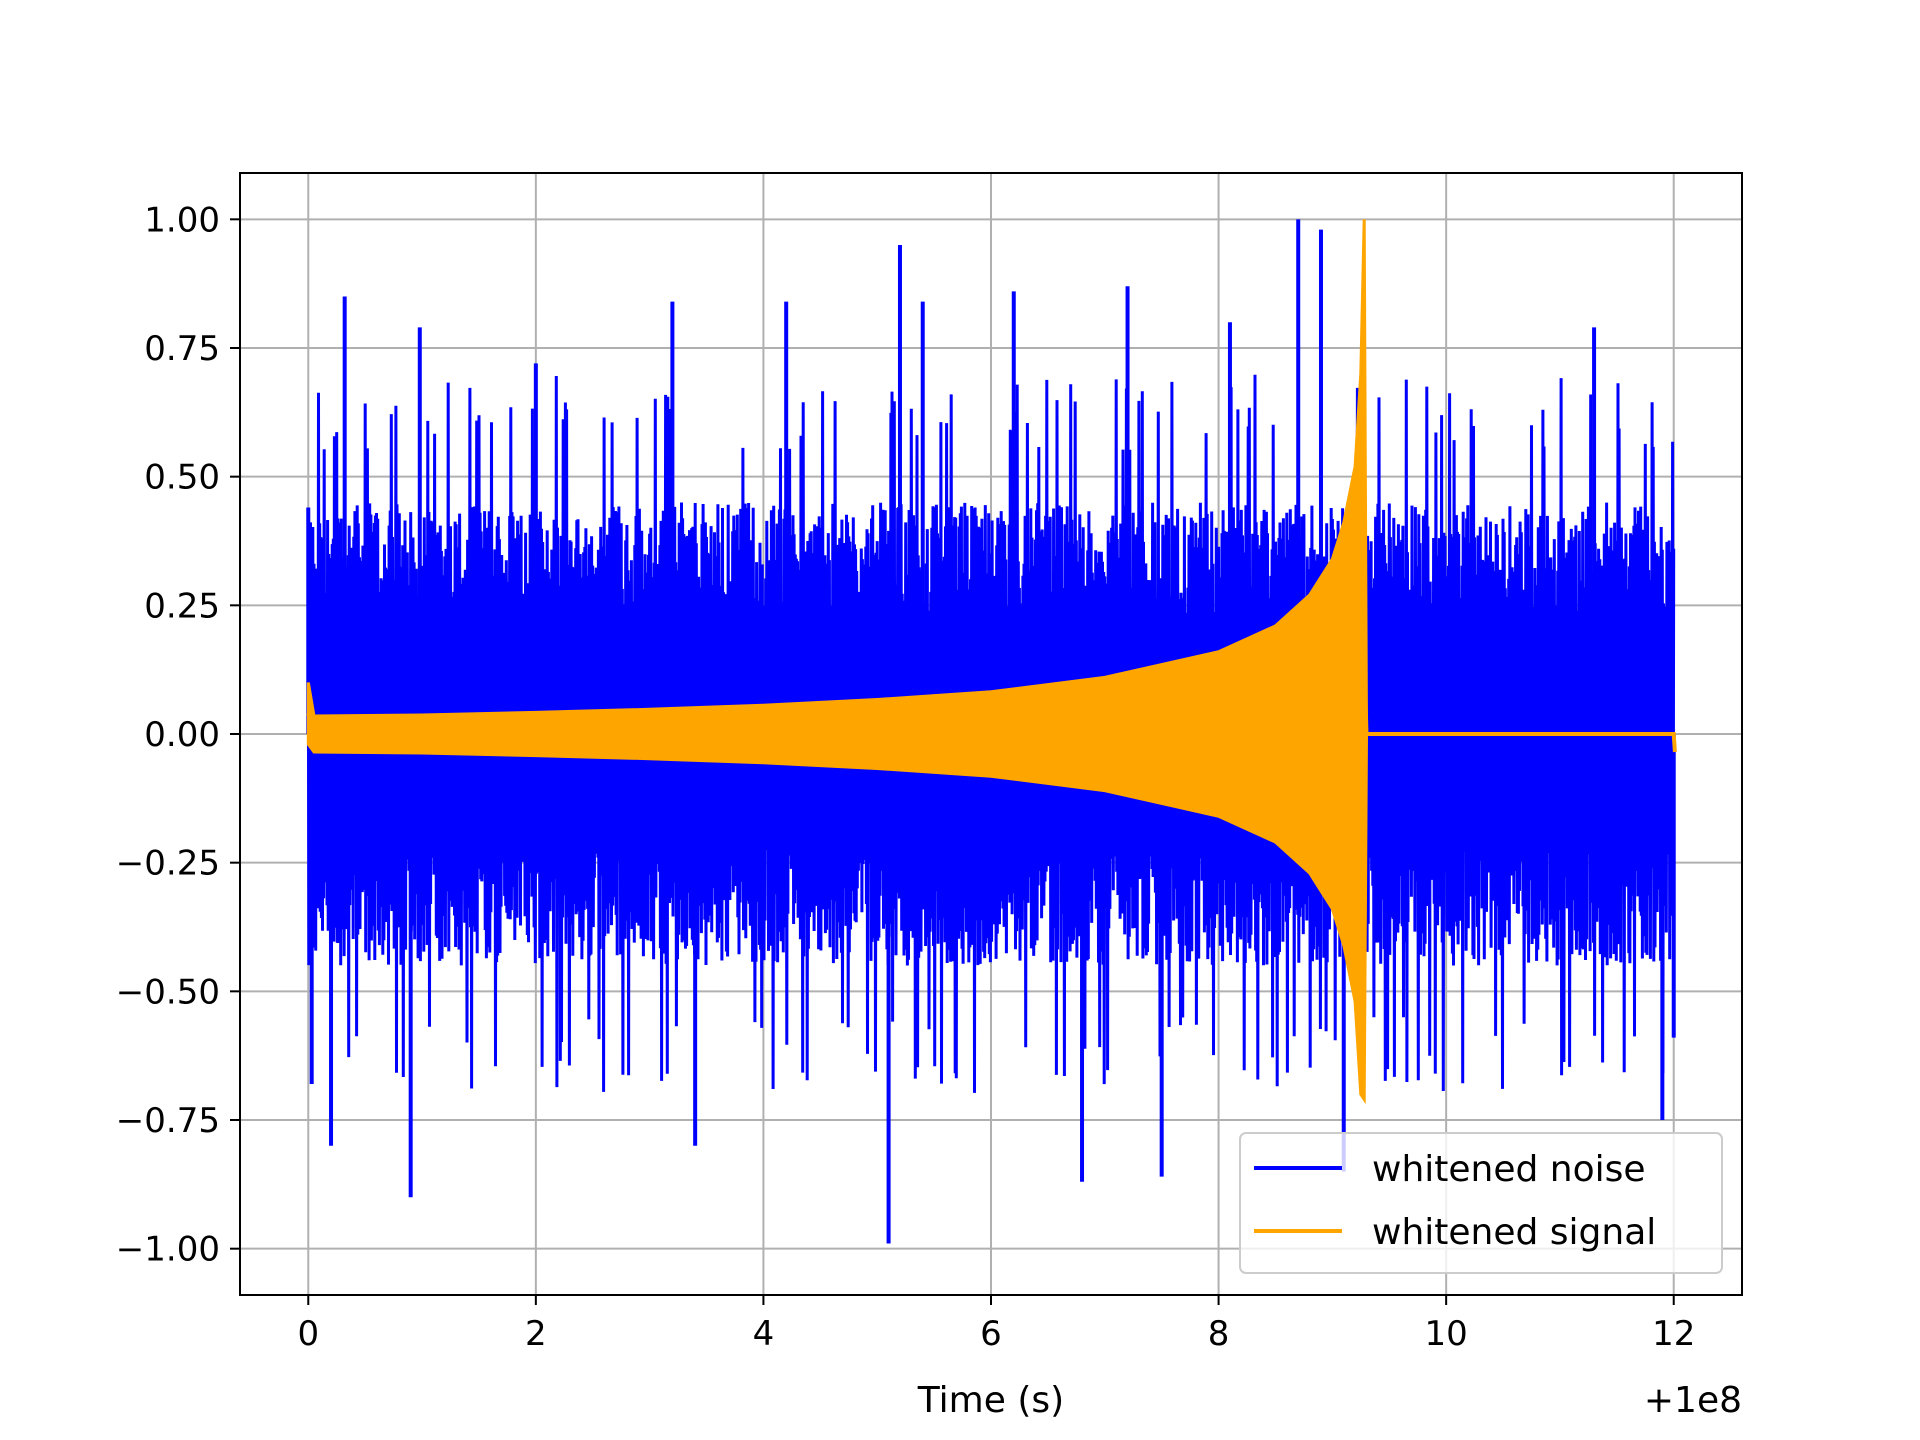 The image size is (1920, 1440). I want to click on y-tick-label: 0.50, so click(182, 478).